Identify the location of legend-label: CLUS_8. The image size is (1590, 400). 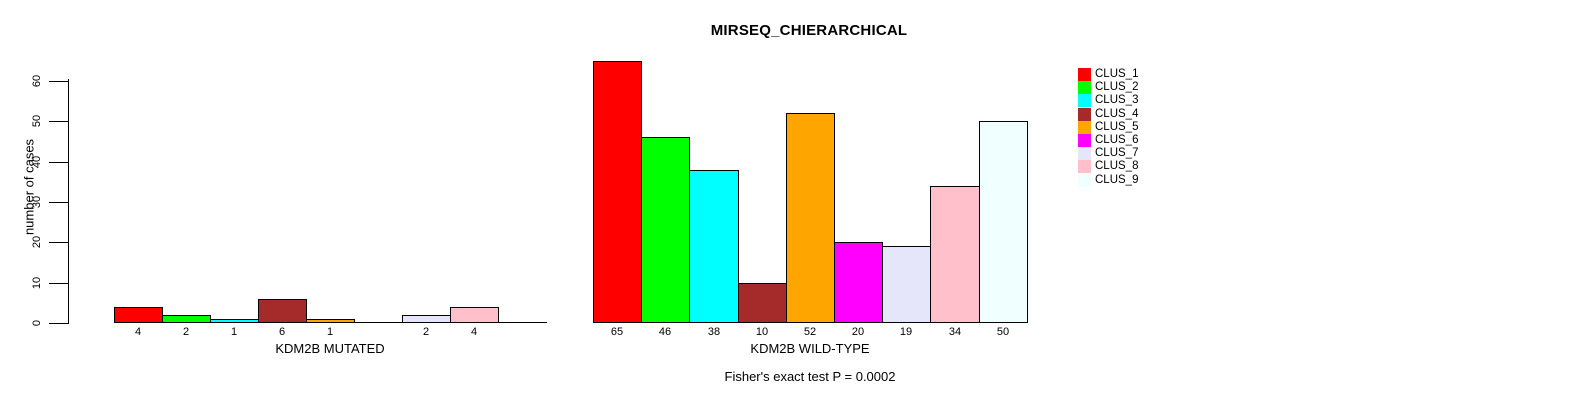
(1117, 166).